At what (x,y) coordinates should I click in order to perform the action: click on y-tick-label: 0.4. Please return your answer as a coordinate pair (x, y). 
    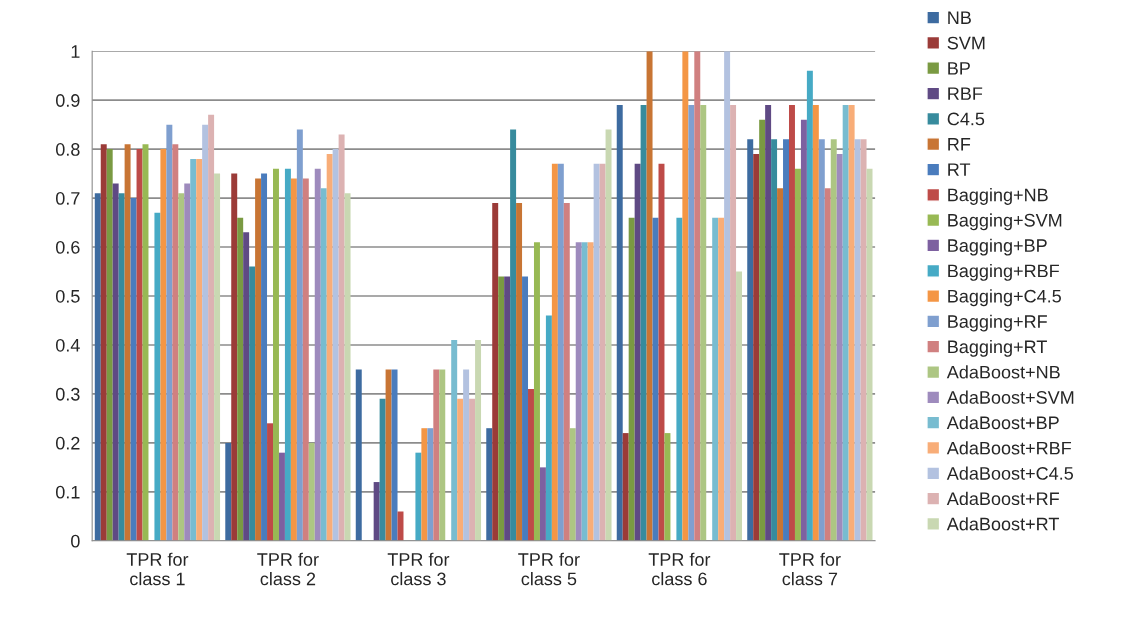
    Looking at the image, I should click on (67, 345).